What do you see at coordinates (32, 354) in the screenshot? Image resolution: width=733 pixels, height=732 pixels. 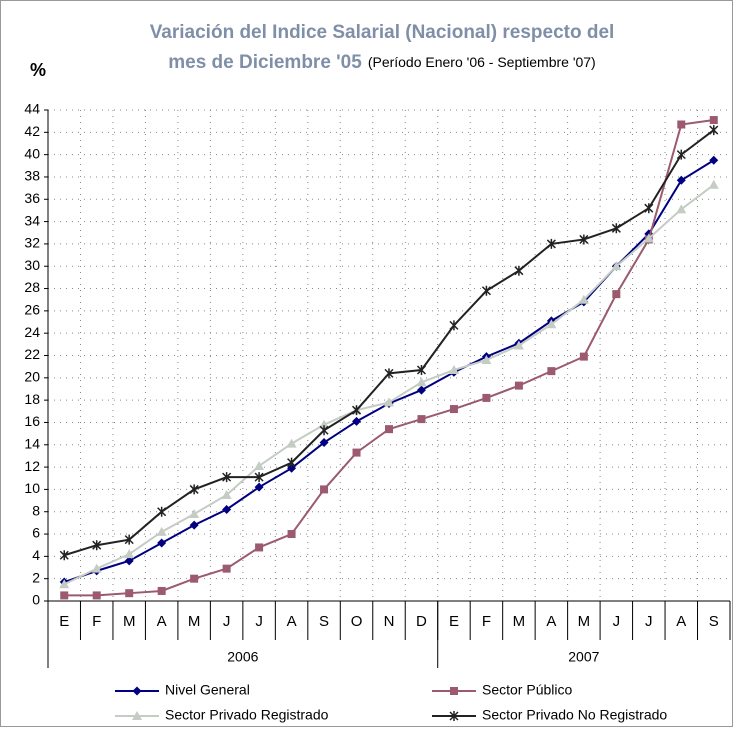 I see `y-tick-label: 22` at bounding box center [32, 354].